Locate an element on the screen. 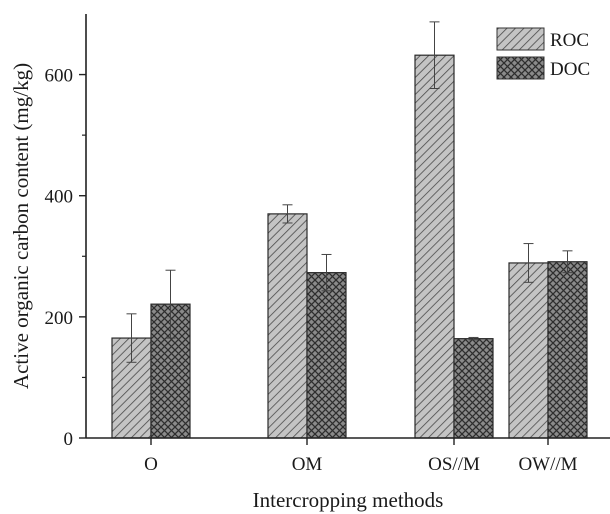  x-tick-label: OS//M is located at coordinates (454, 464).